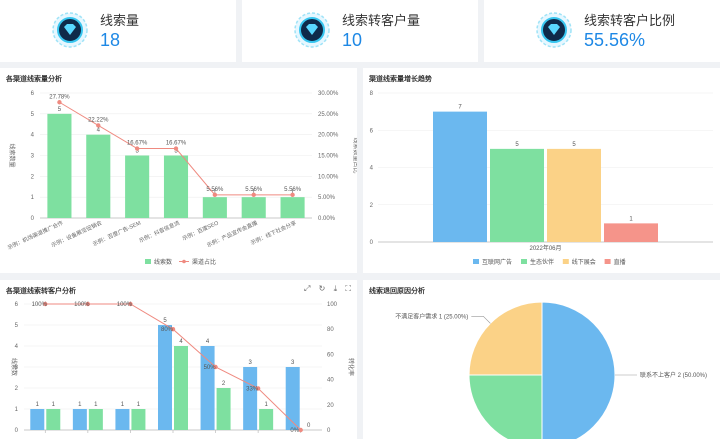 Image resolution: width=720 pixels, height=439 pixels. I want to click on kpi-value: 18, so click(110, 40).